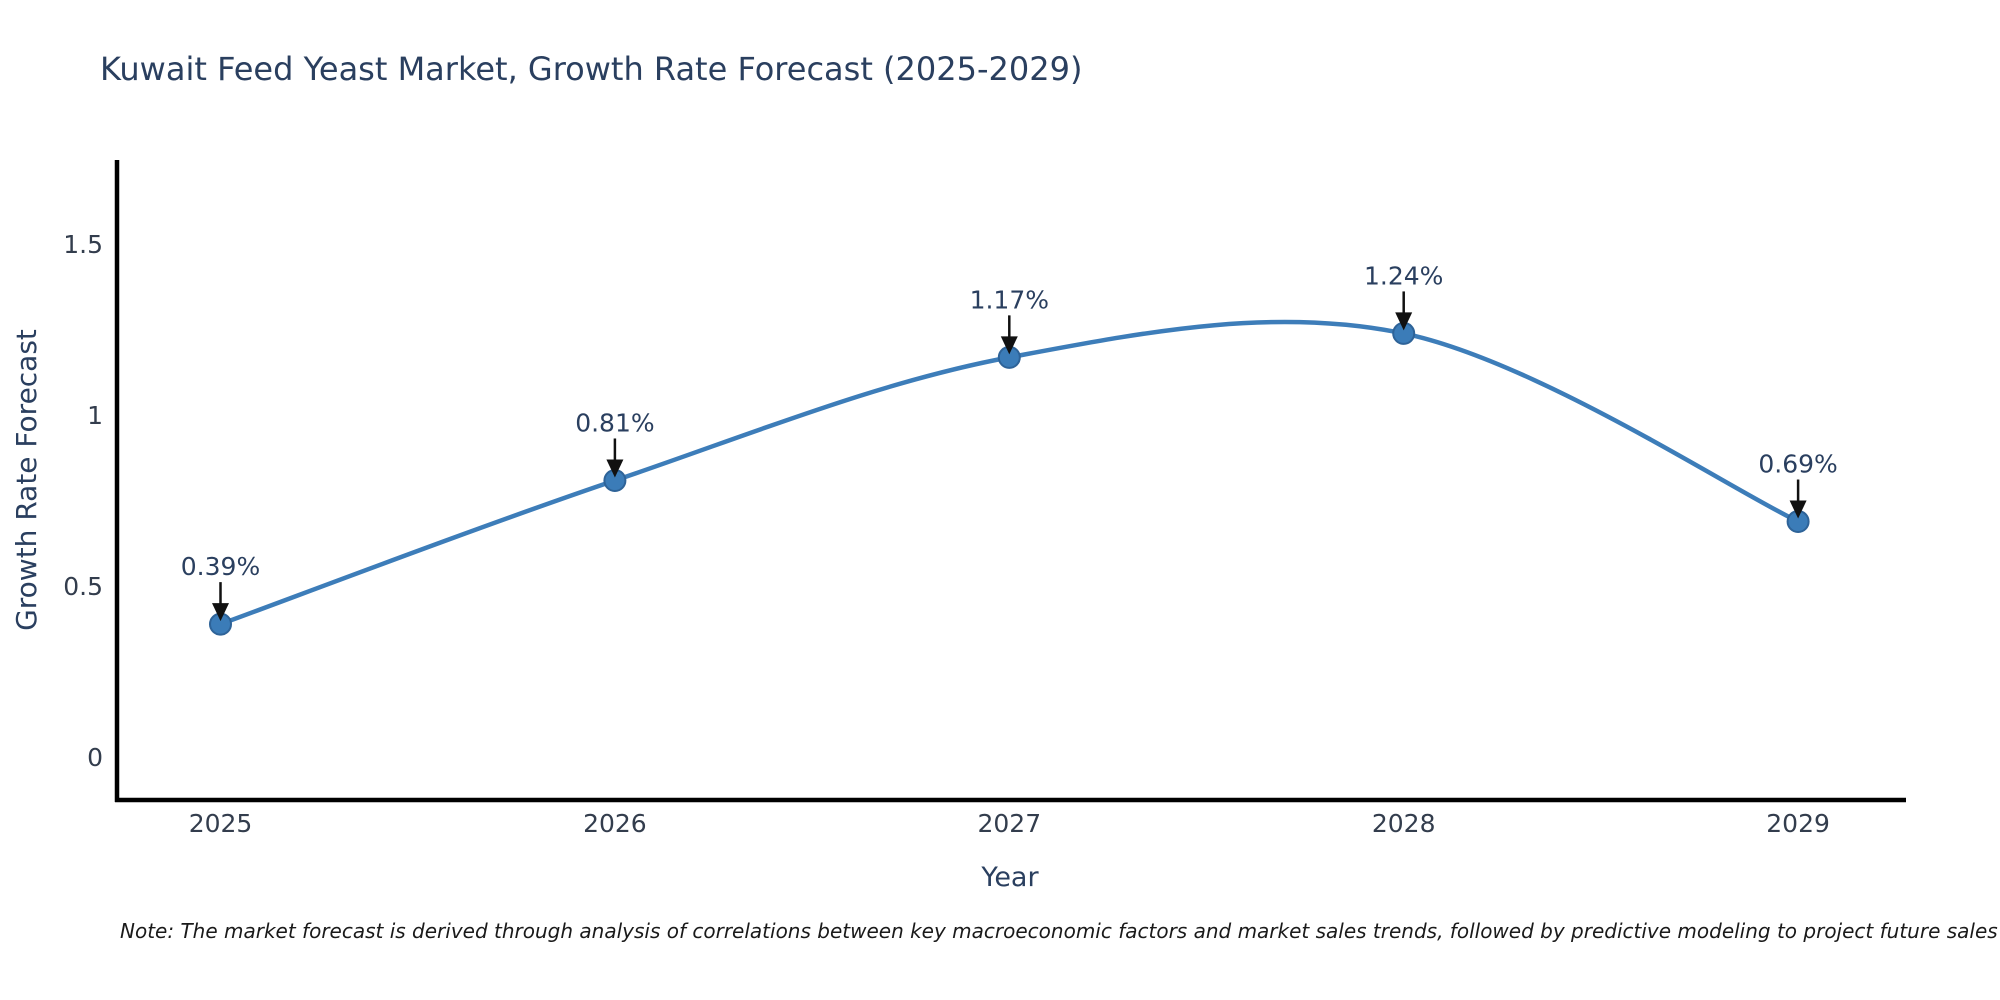  What do you see at coordinates (614, 422) in the screenshot?
I see `point-annotation-label: 0.81%` at bounding box center [614, 422].